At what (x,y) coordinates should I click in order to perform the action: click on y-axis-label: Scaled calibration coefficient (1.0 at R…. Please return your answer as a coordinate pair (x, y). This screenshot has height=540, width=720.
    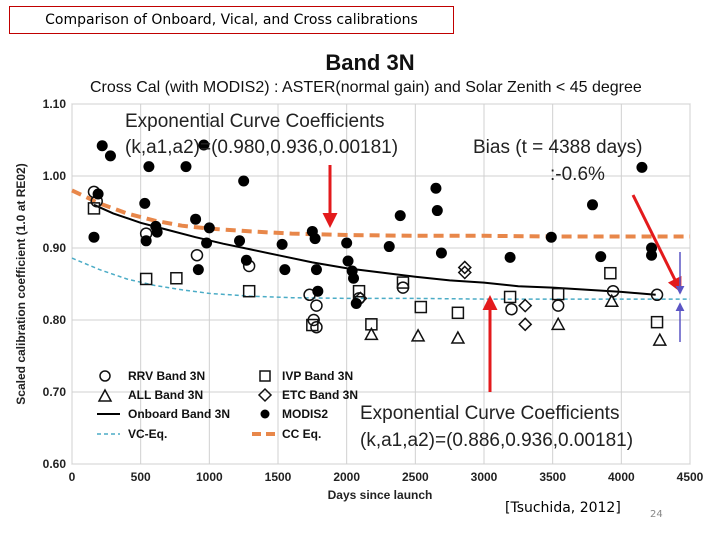
    Looking at the image, I should click on (21, 283).